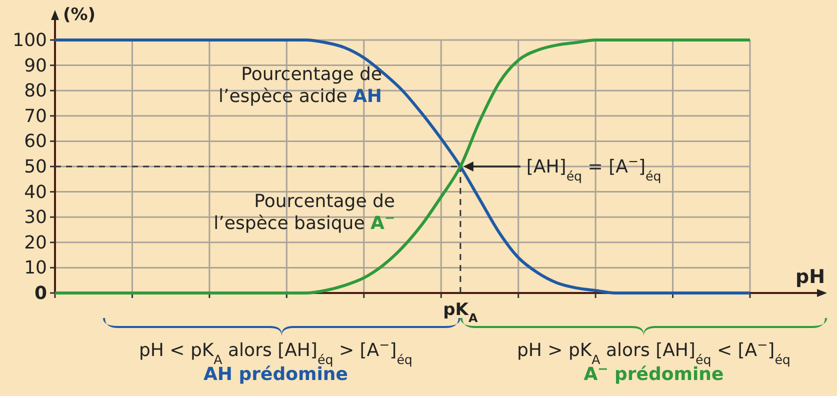 The image size is (837, 396). What do you see at coordinates (35, 243) in the screenshot?
I see `y-tick-label: 20` at bounding box center [35, 243].